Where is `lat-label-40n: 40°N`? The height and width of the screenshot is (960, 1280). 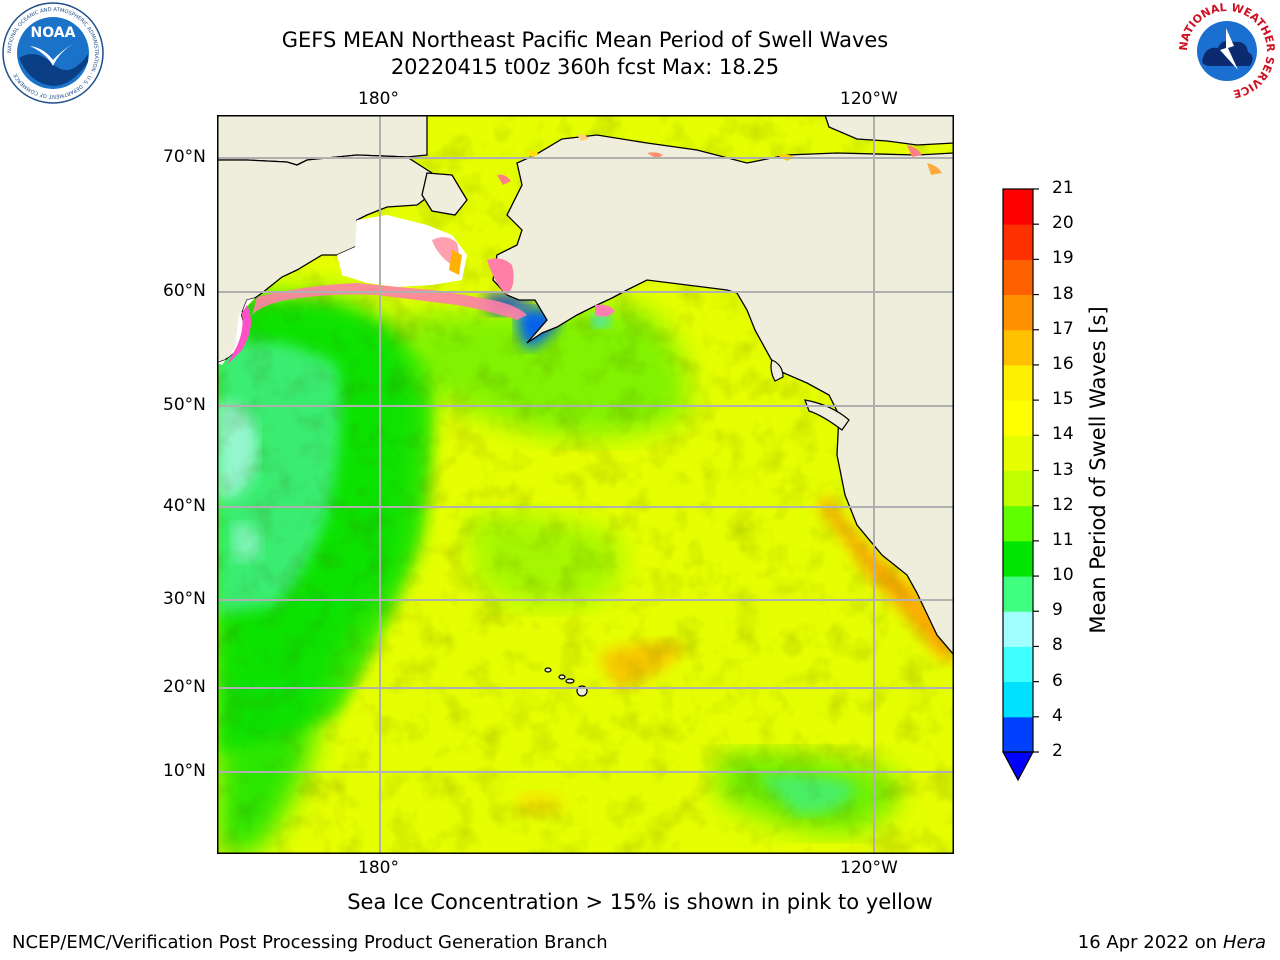 lat-label-40n: 40°N is located at coordinates (184, 506).